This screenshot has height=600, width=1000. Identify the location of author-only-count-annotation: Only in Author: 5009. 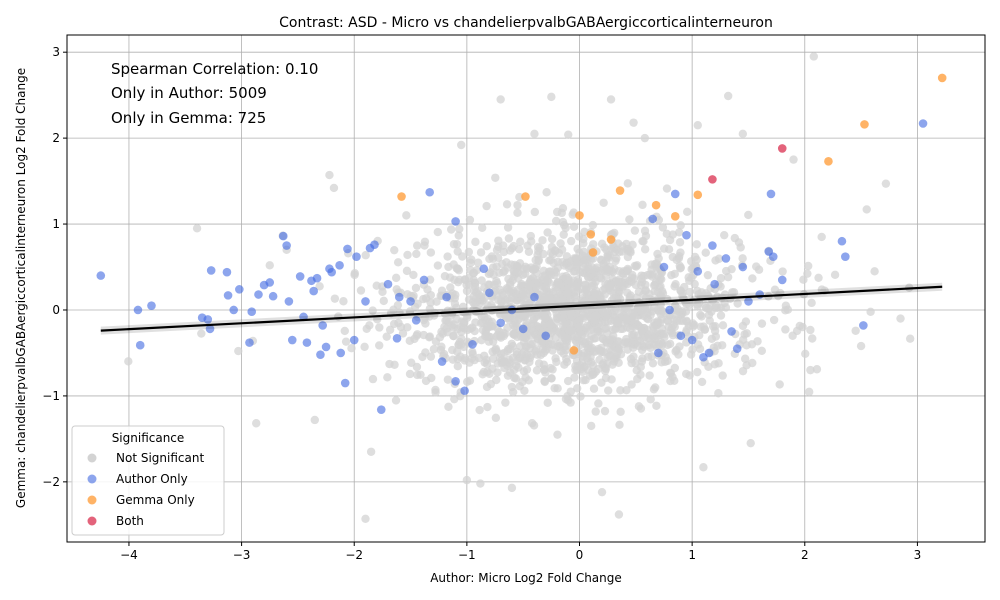
(189, 93).